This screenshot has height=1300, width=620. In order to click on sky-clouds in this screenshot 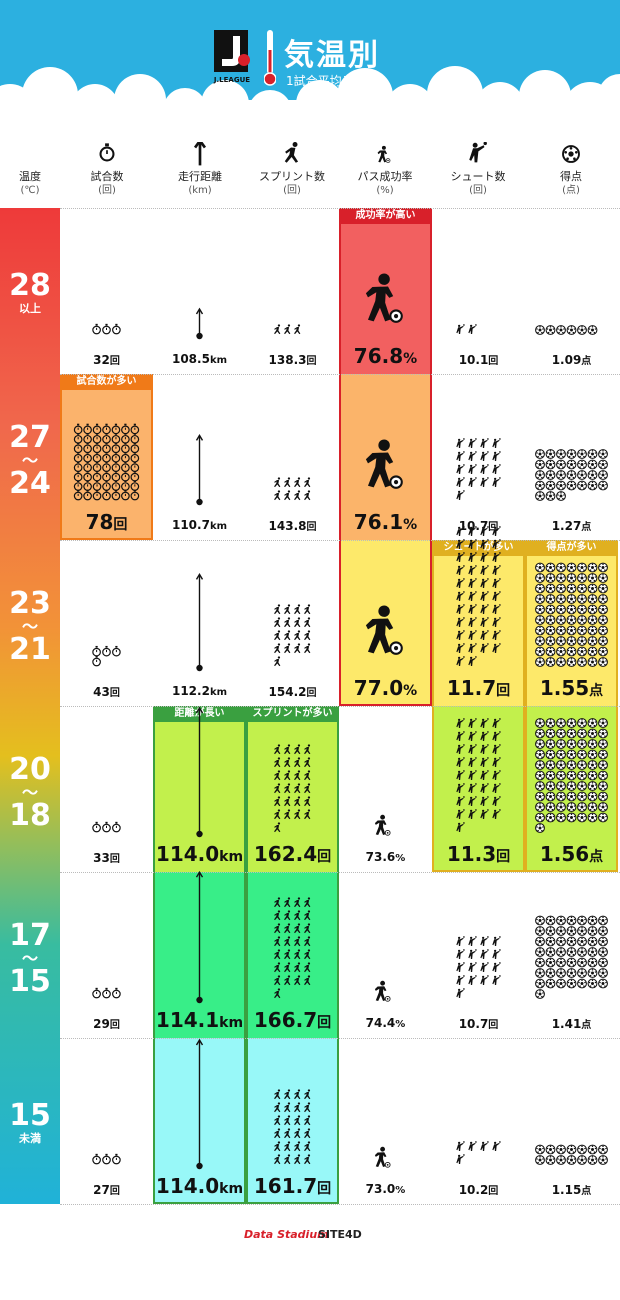, I will do `click(310, 65)`.